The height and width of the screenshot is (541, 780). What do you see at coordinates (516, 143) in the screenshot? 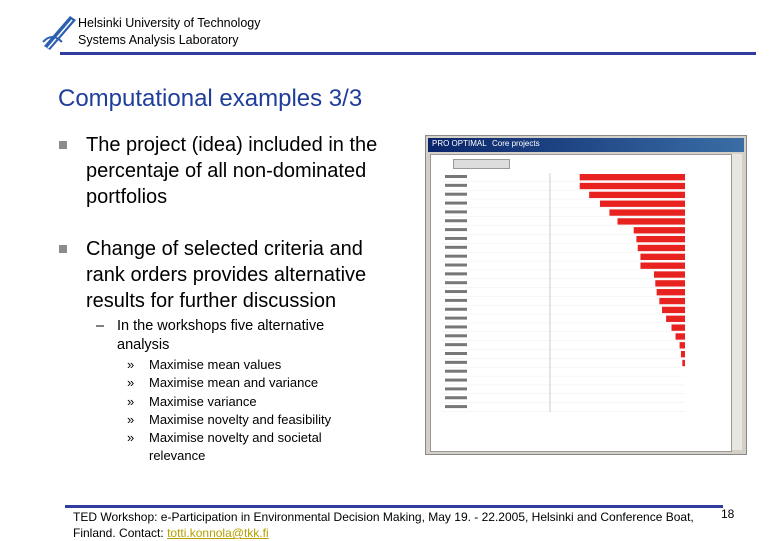
I see `window-subtitle: Core projects` at bounding box center [516, 143].